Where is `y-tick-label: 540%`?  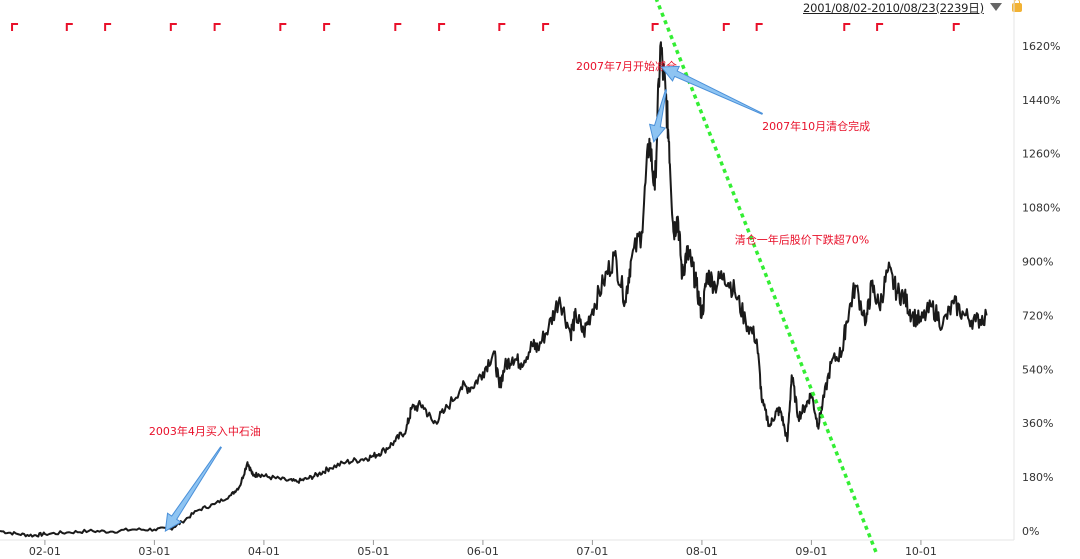 y-tick-label: 540% is located at coordinates (1037, 369).